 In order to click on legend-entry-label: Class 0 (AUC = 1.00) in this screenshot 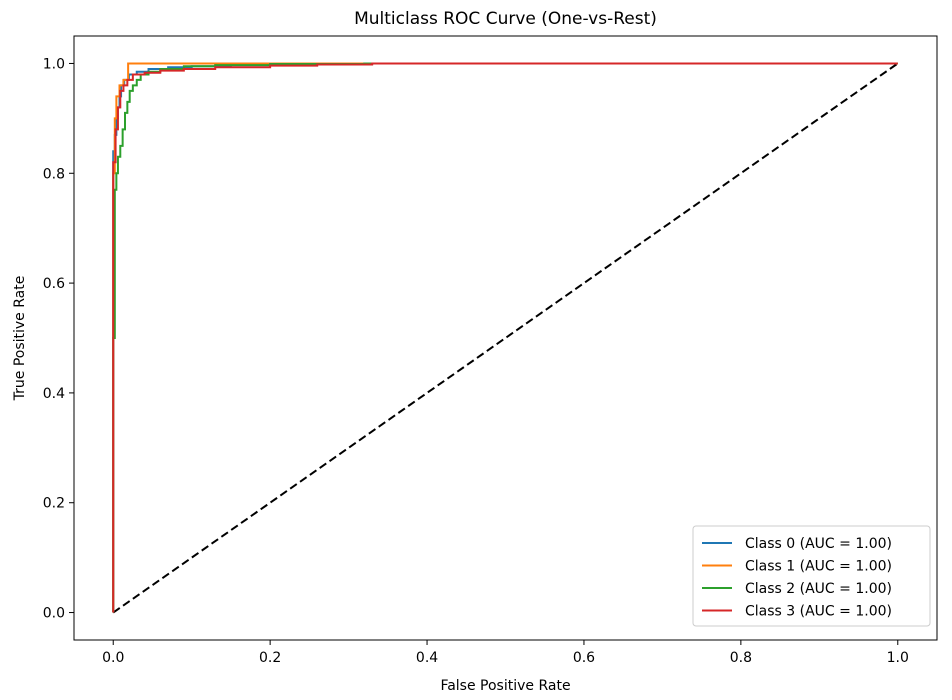, I will do `click(818, 544)`.